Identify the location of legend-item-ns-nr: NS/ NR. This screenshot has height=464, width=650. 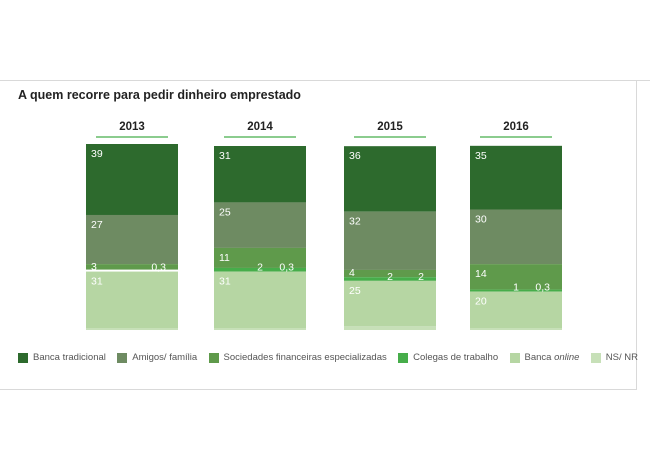
(614, 357).